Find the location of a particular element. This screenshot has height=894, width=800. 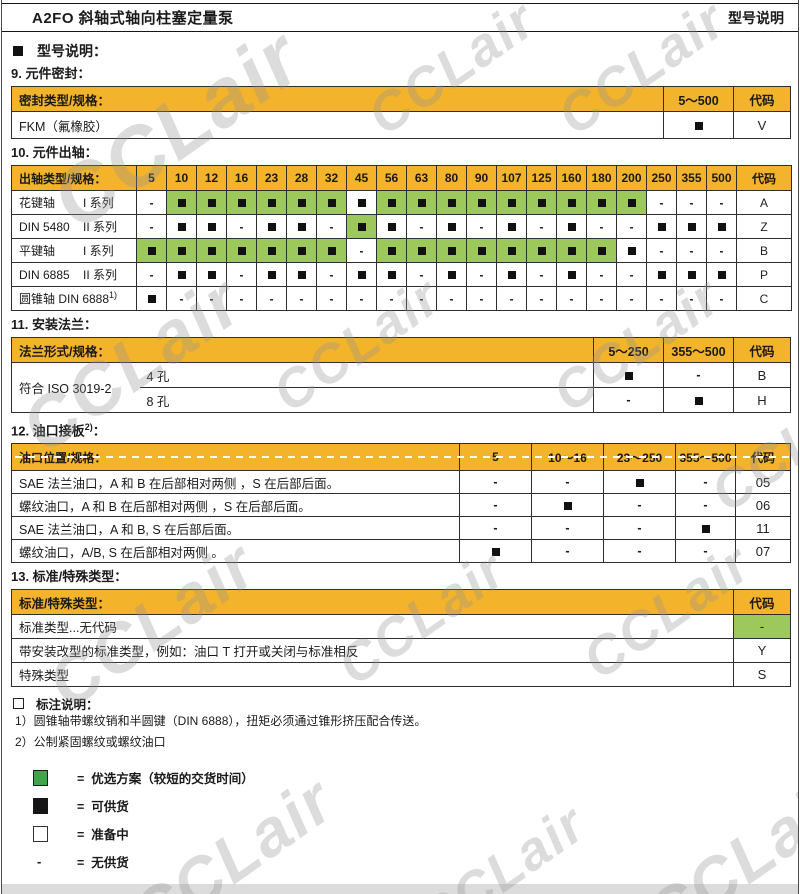

flange-col-code: 代码 is located at coordinates (762, 350).